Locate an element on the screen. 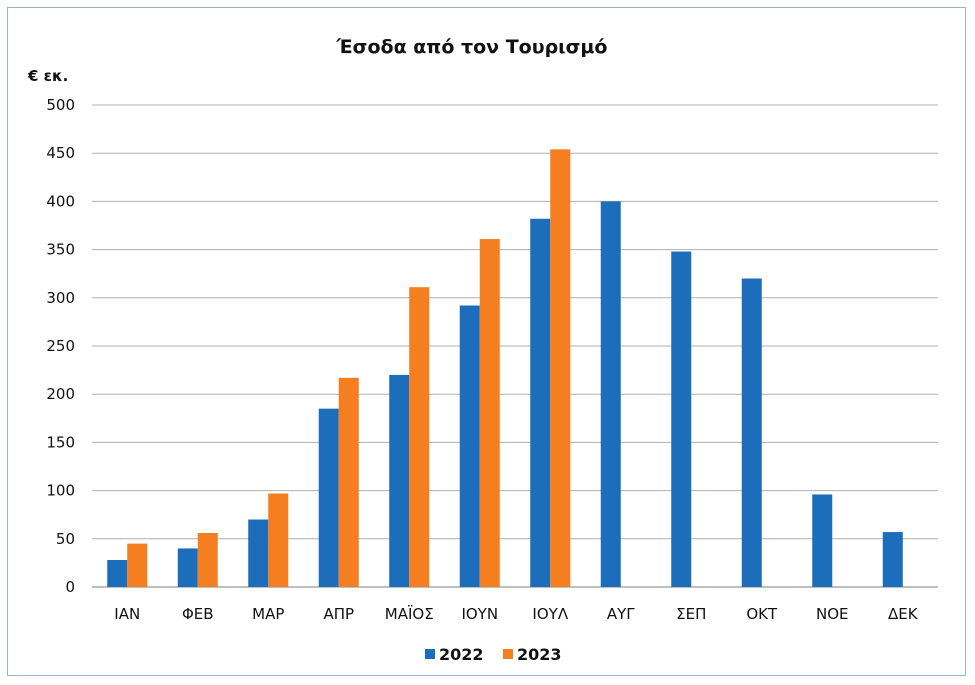 The image size is (975, 685). y-tick-label: 500 is located at coordinates (60, 105).